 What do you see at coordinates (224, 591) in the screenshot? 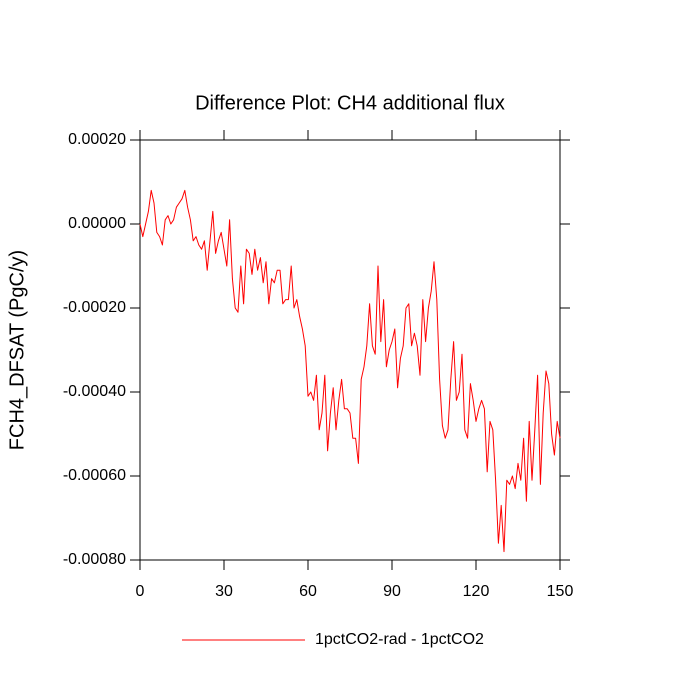
I see `x-tick-label: 30` at bounding box center [224, 591].